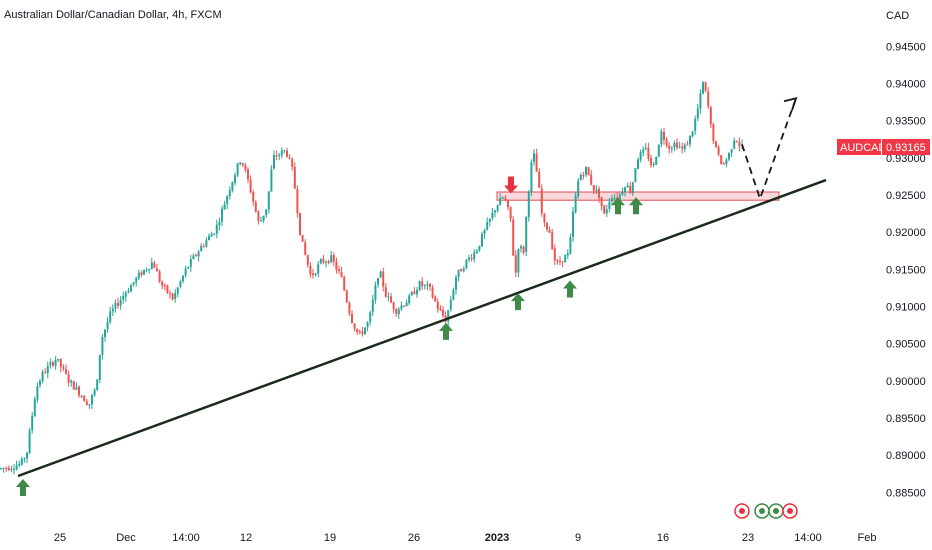  I want to click on economy-icon, so click(762, 511).